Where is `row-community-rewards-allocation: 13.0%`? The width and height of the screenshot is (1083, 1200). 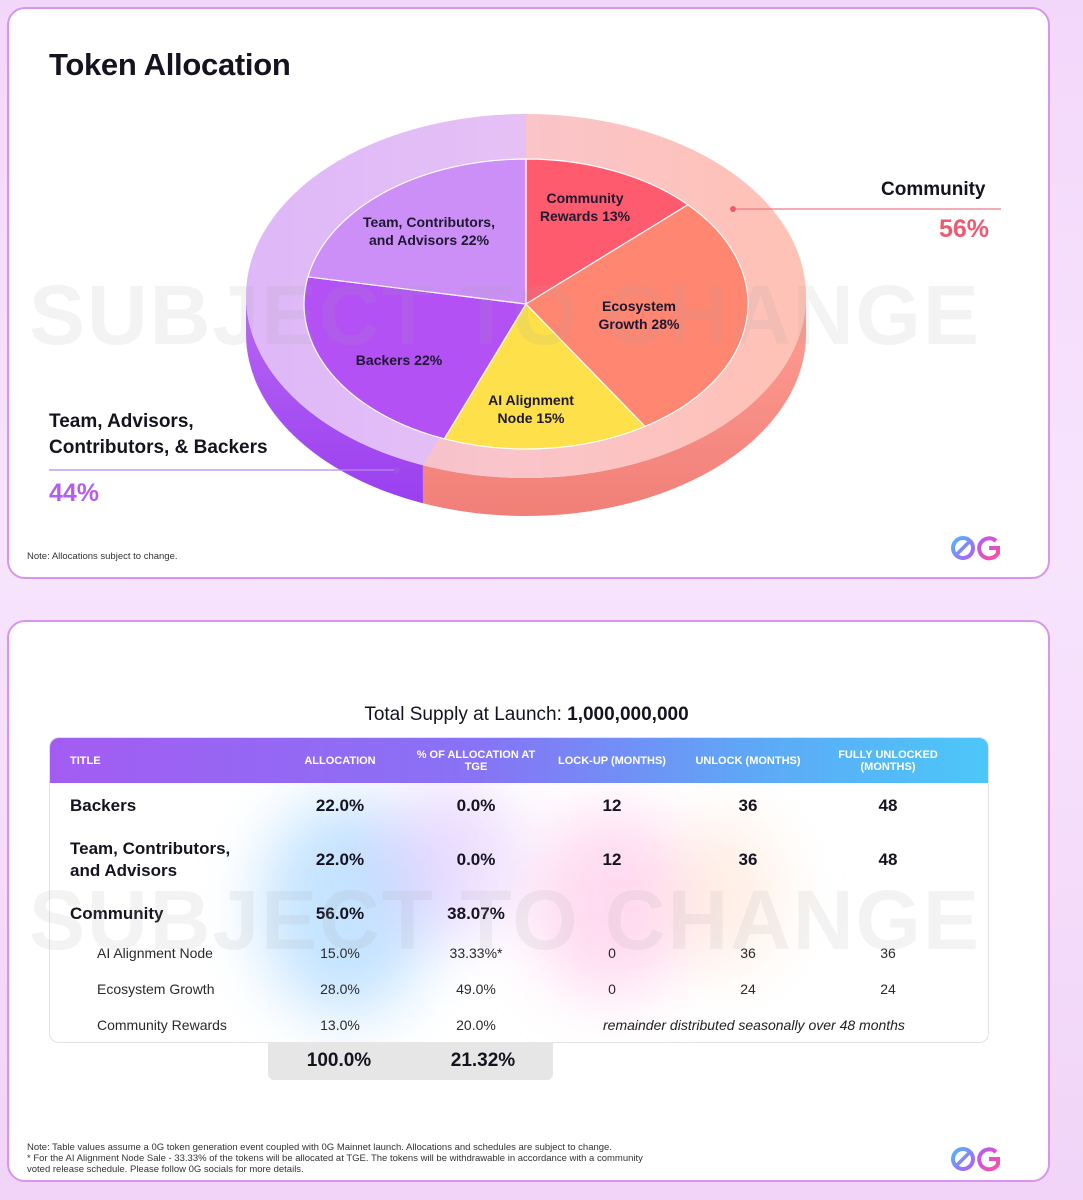 row-community-rewards-allocation: 13.0% is located at coordinates (340, 1025).